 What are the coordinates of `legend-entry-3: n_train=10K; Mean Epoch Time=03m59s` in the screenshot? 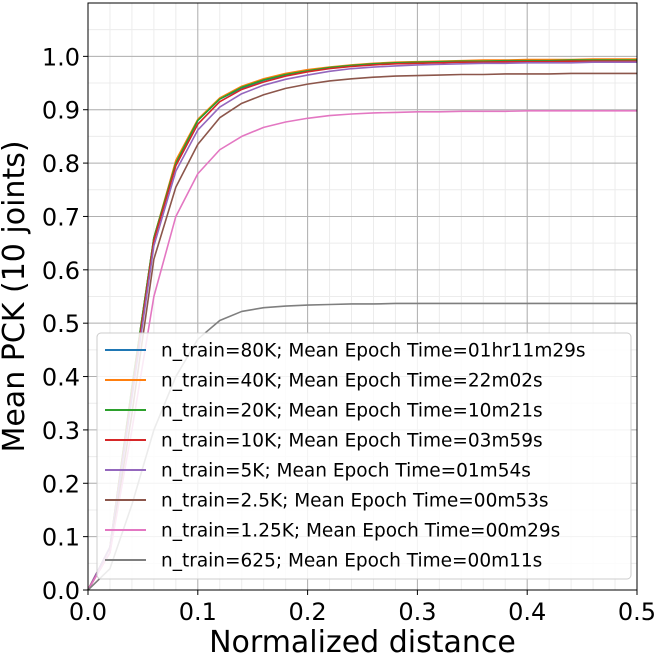 It's located at (352, 441).